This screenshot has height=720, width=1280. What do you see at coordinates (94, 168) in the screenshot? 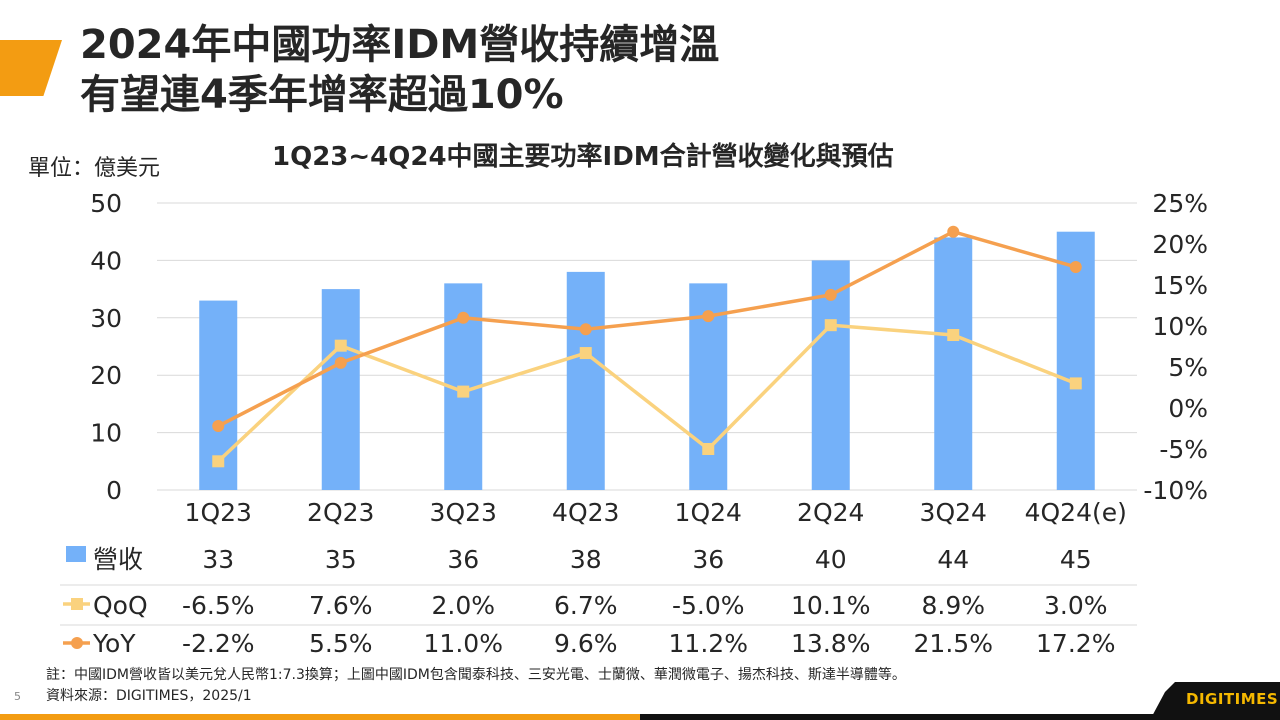
I see `unit-label: 單位：億美元` at bounding box center [94, 168].